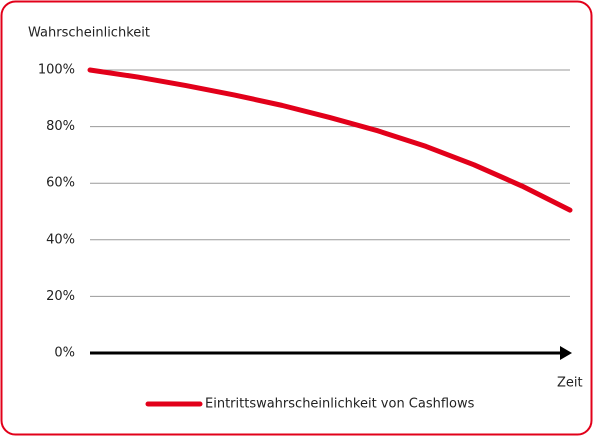 Image resolution: width=593 pixels, height=436 pixels. What do you see at coordinates (56, 70) in the screenshot?
I see `y-tick-label: 100%` at bounding box center [56, 70].